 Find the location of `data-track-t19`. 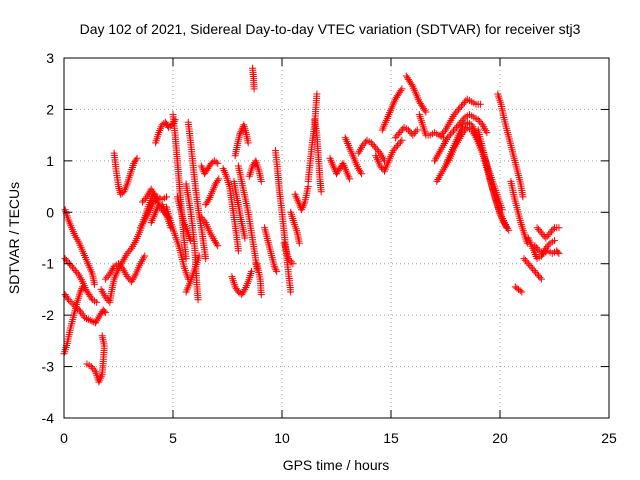

data-track-t19 is located at coordinates (209, 167).